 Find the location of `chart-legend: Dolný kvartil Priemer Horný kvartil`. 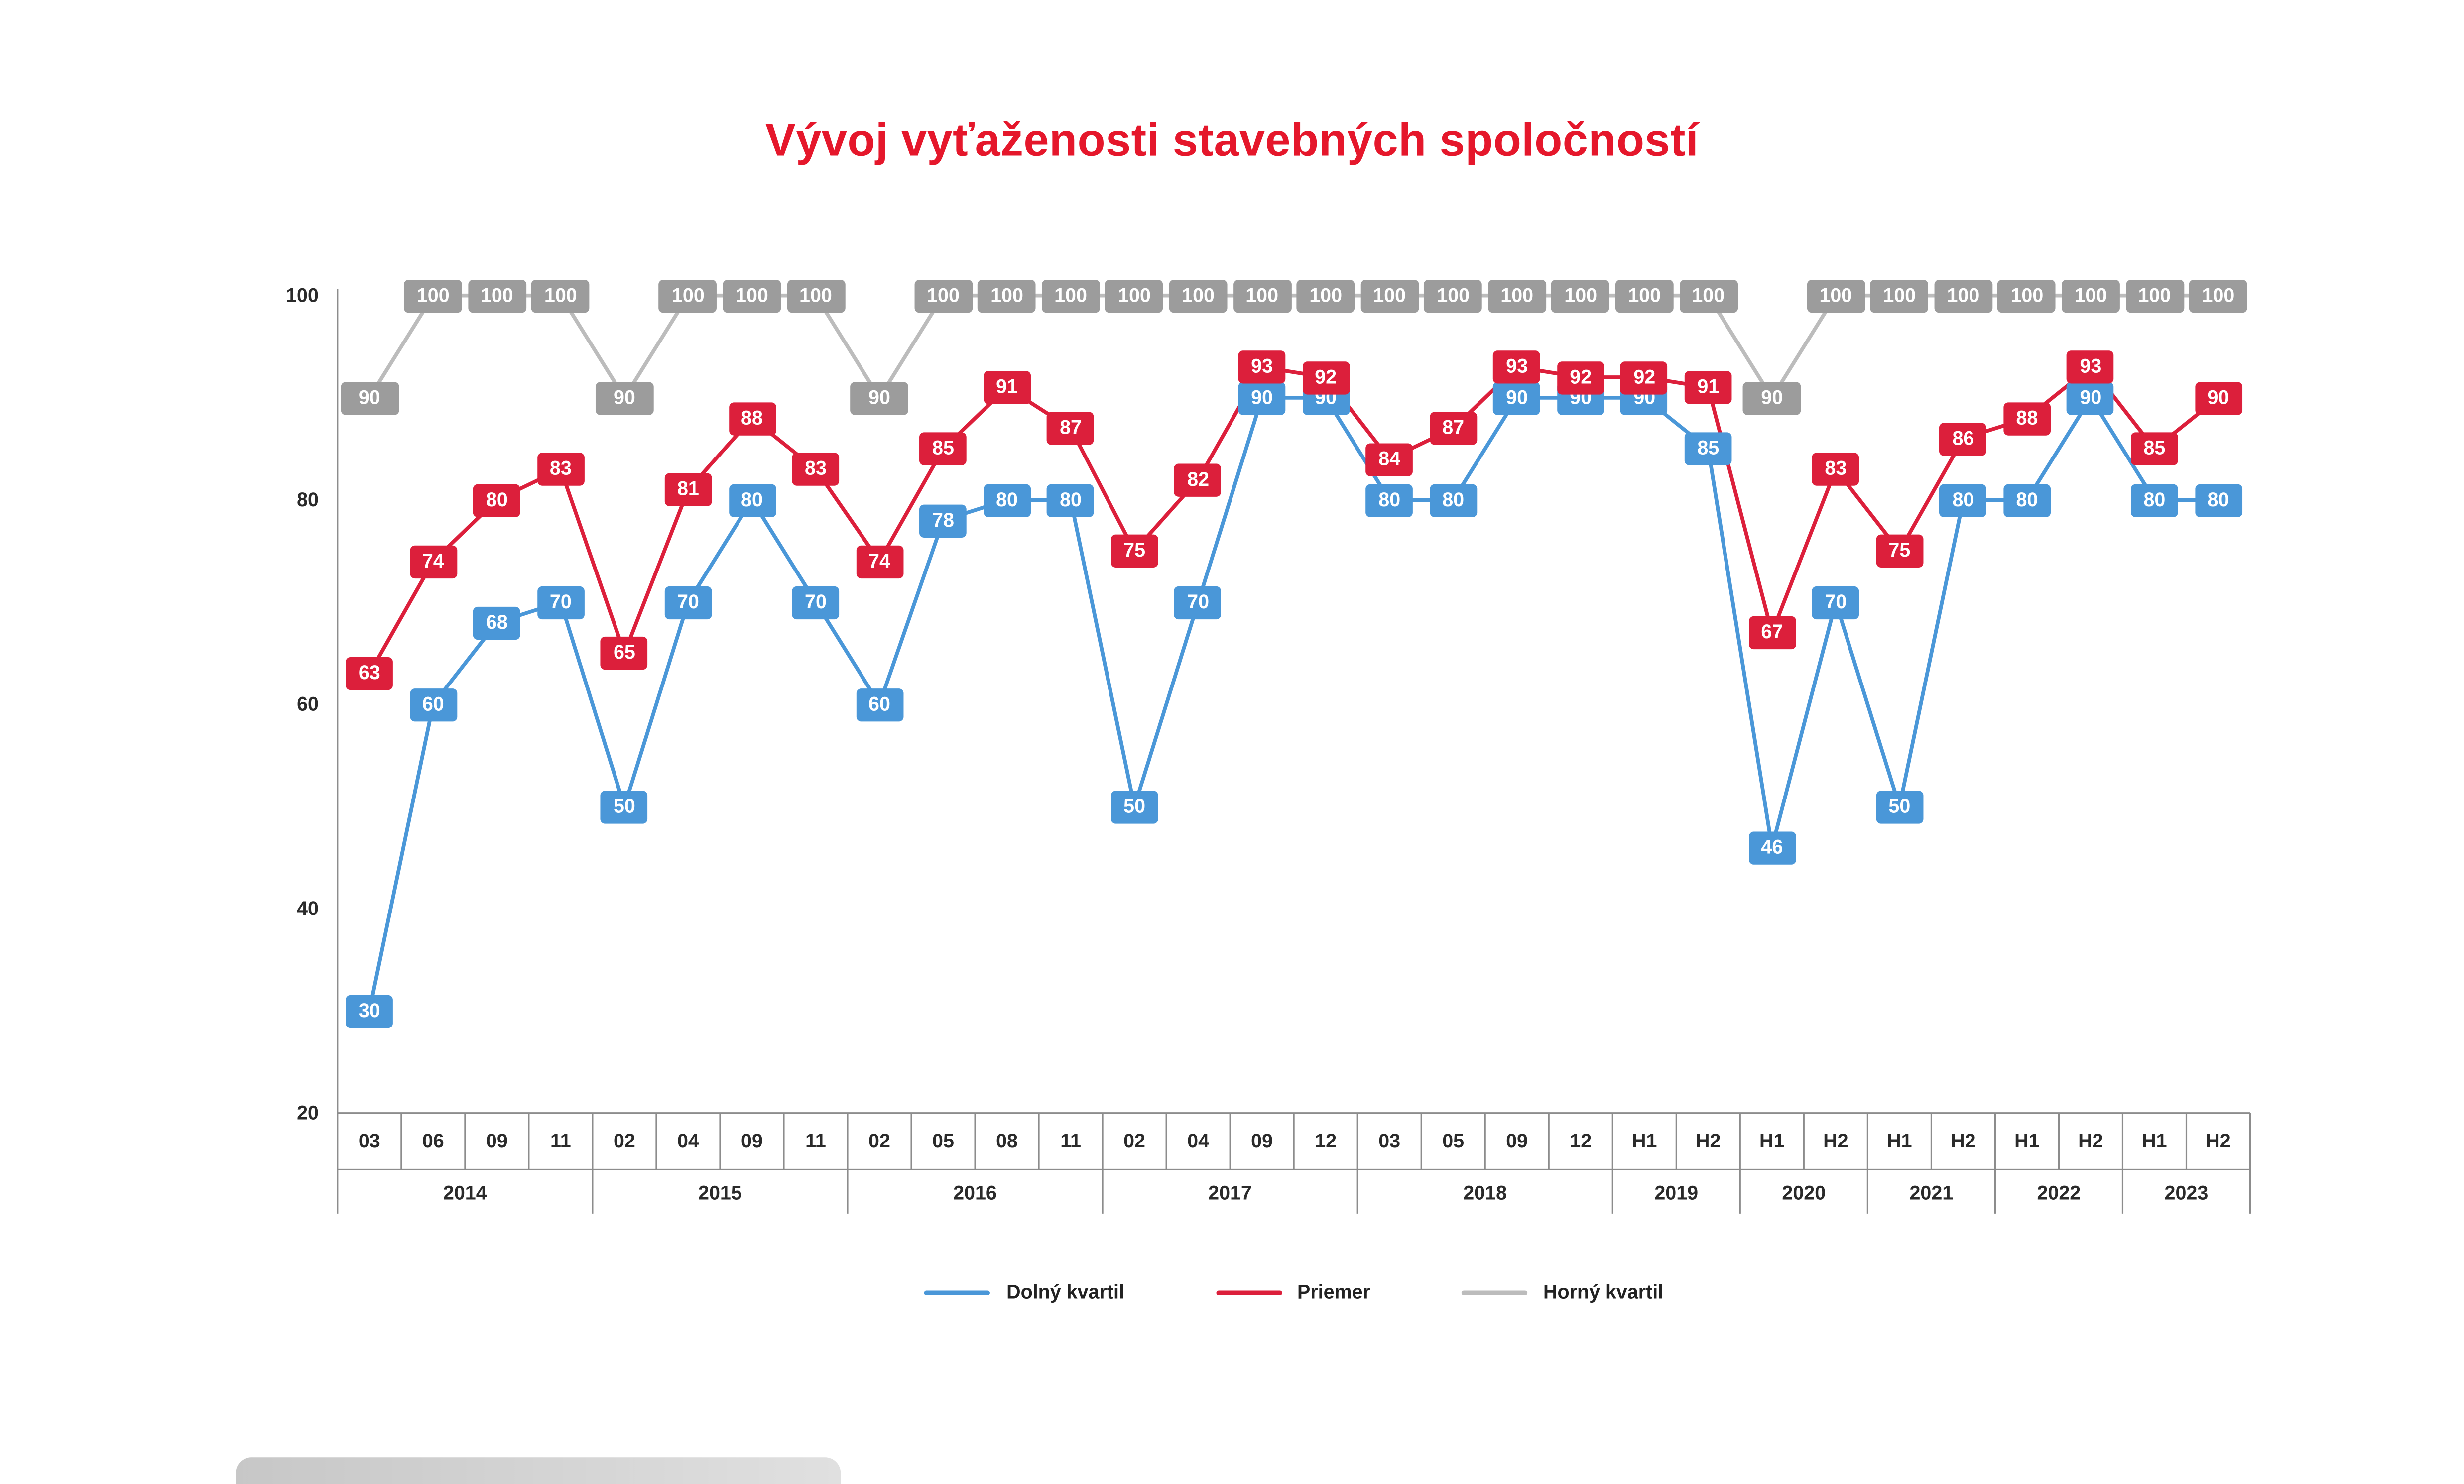

chart-legend: Dolný kvartil Priemer Horný kvartil is located at coordinates (1294, 1292).